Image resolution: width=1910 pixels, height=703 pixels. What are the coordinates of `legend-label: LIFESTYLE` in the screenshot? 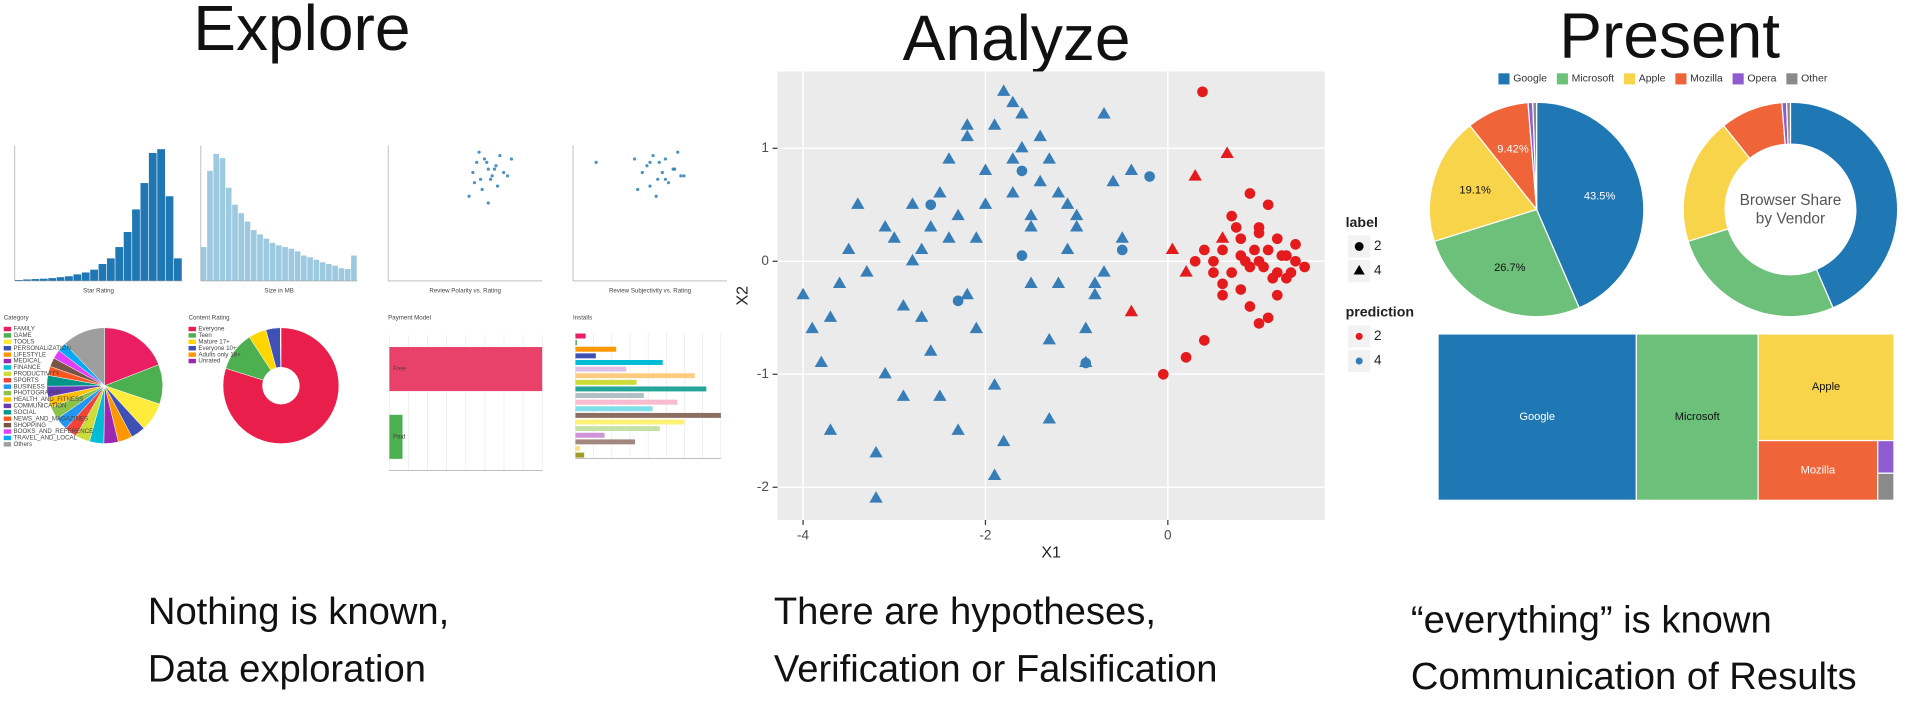 It's located at (30, 354).